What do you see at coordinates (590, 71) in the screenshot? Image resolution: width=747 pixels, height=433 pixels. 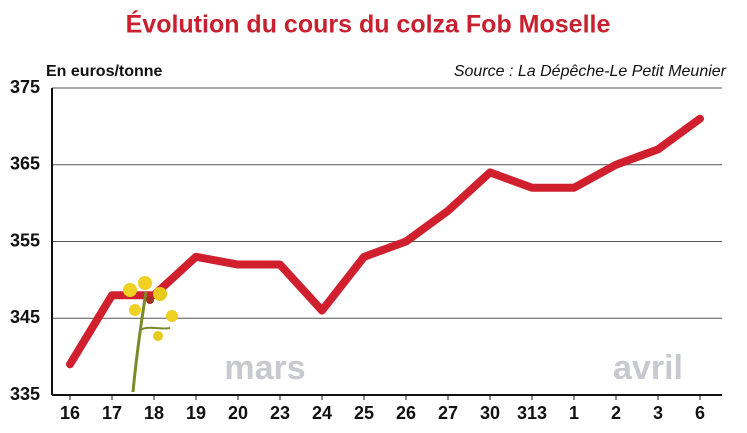 I see `source: Source : La Dépêche-Le Petit Meunier` at bounding box center [590, 71].